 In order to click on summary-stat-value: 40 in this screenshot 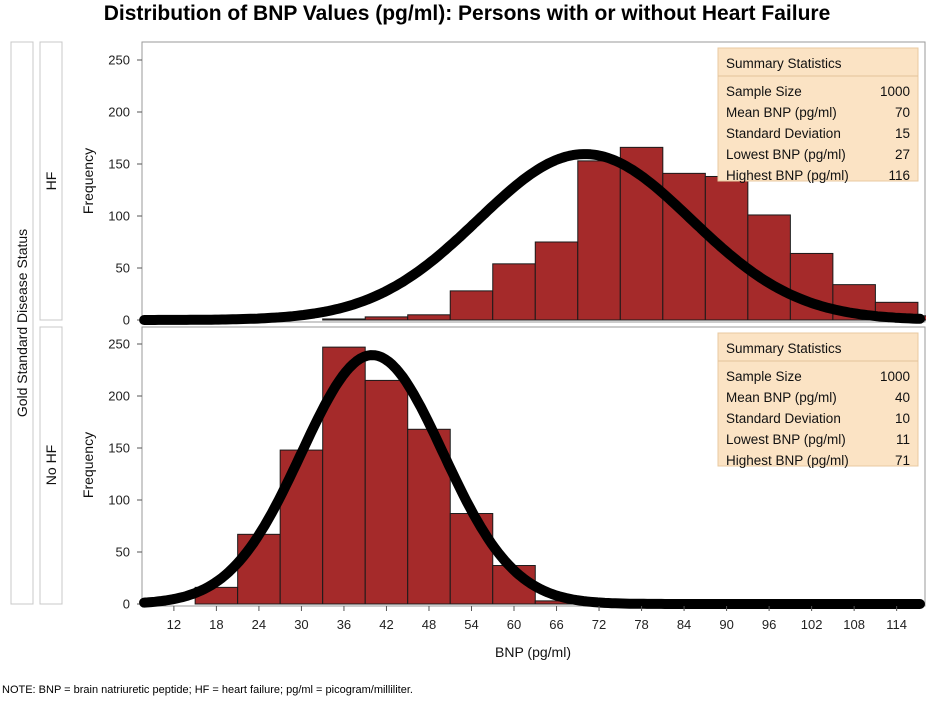, I will do `click(902, 397)`.